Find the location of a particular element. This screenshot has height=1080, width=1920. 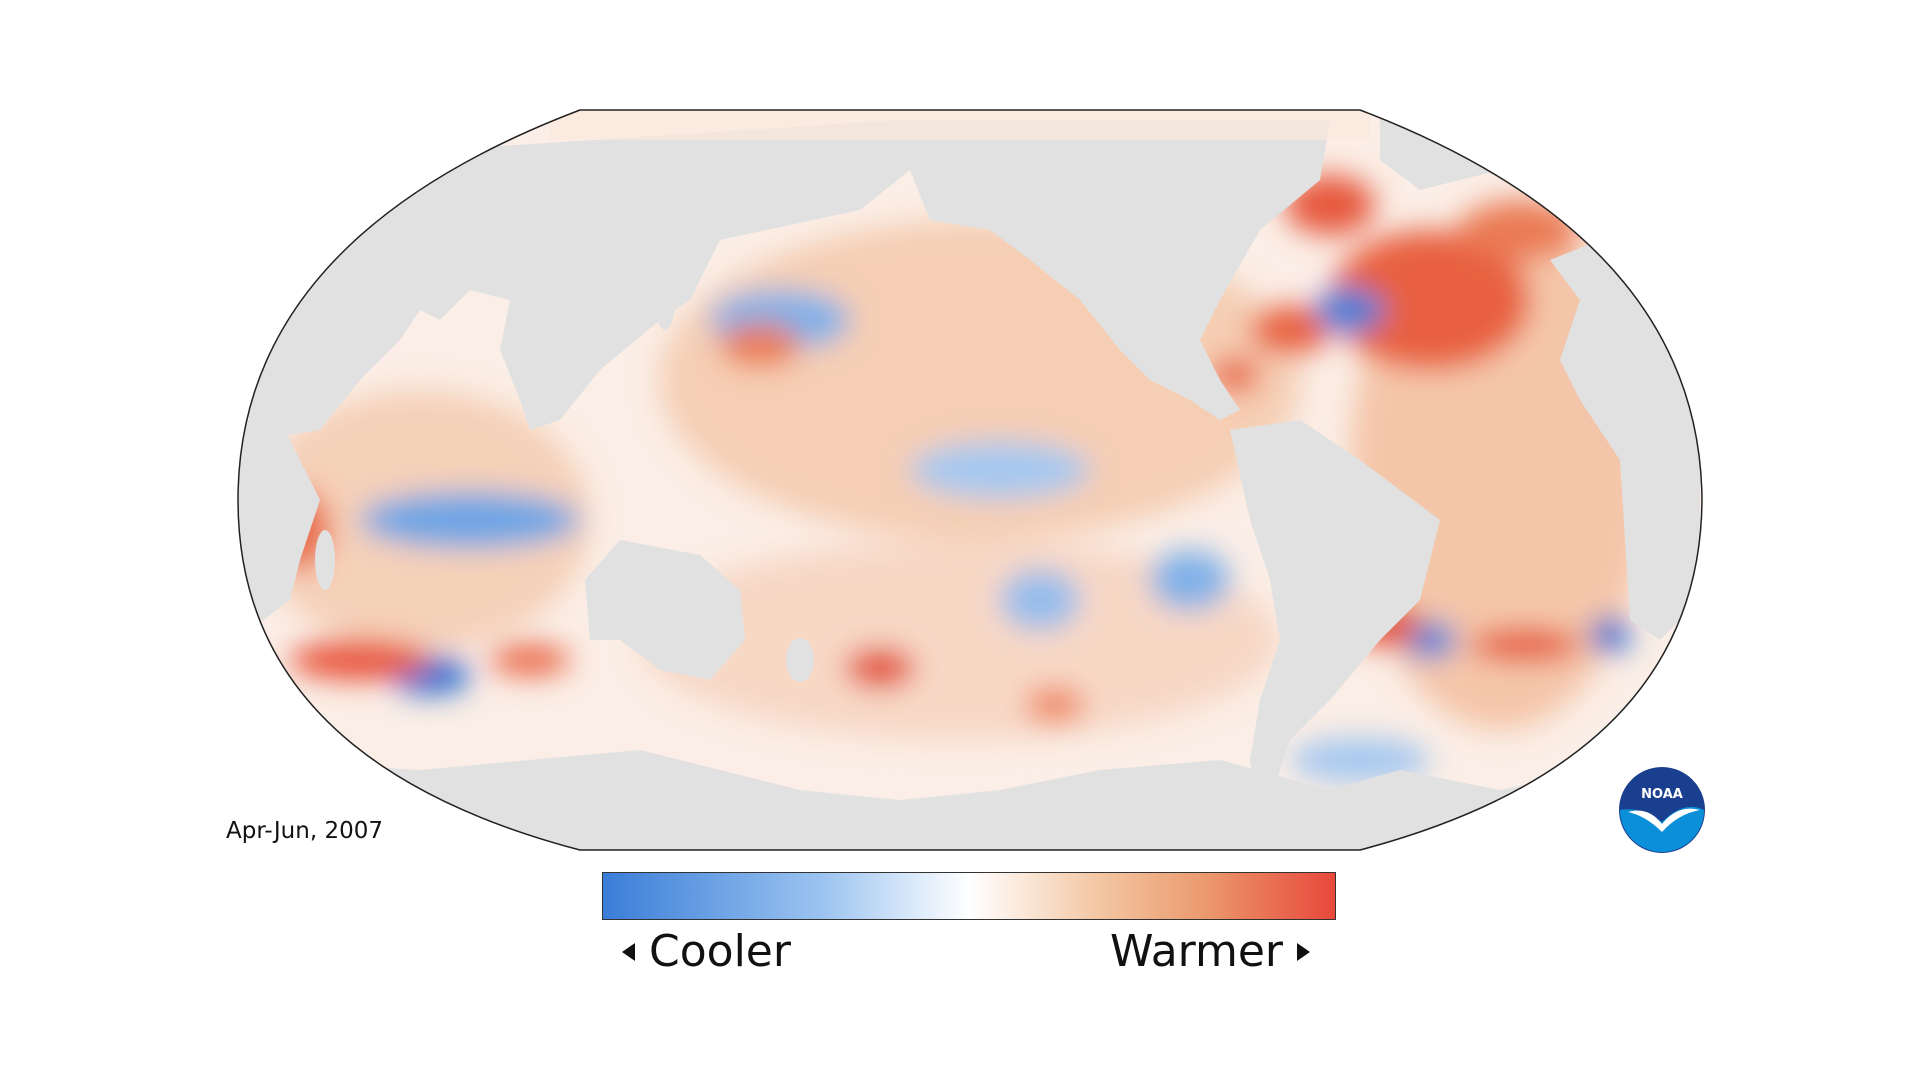

right-arrow-icon is located at coordinates (1303, 951).